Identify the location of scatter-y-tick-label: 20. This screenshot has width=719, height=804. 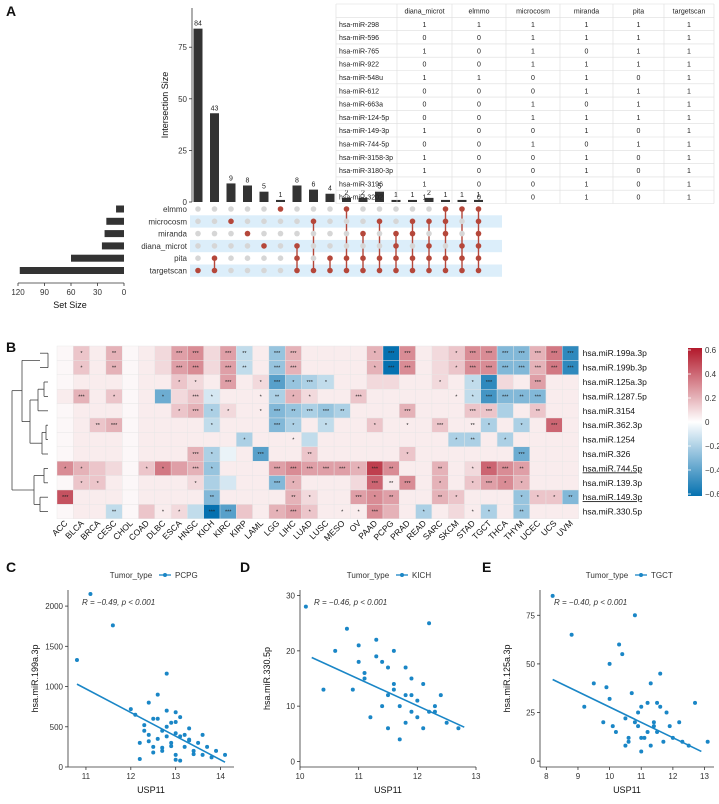
(290, 651).